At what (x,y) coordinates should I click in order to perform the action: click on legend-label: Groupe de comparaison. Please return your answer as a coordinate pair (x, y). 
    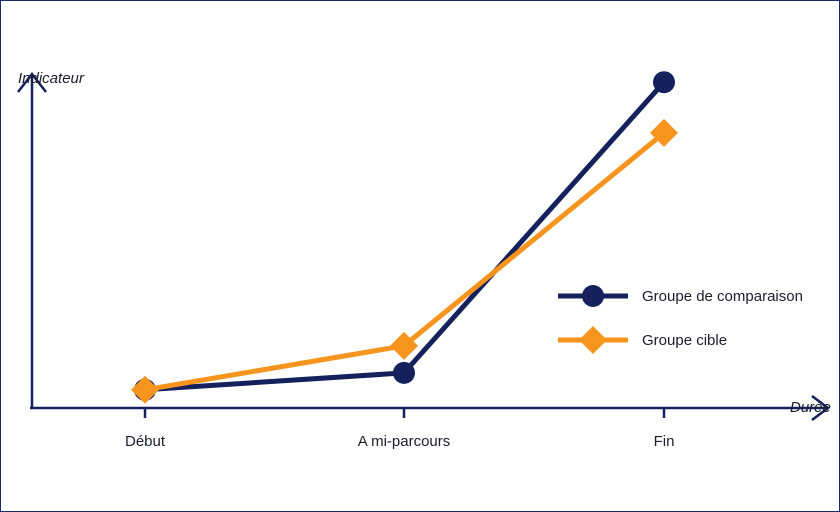
    Looking at the image, I should click on (722, 296).